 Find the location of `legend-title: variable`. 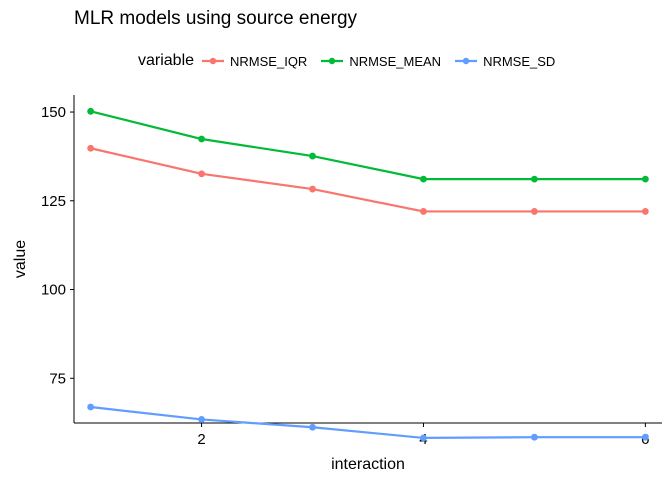

legend-title: variable is located at coordinates (166, 60).